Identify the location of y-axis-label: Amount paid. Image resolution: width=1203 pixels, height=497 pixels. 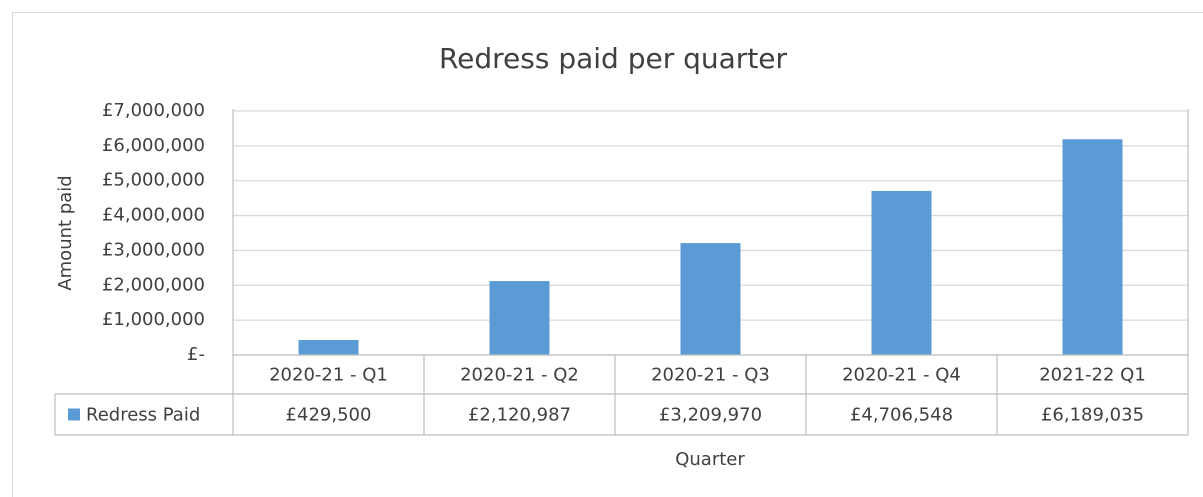
(65, 232).